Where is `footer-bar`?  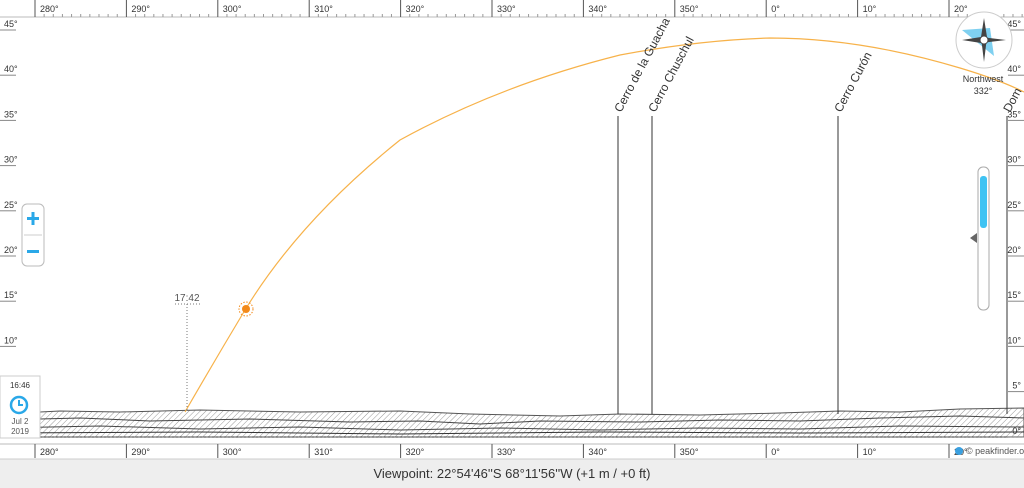 footer-bar is located at coordinates (512, 473).